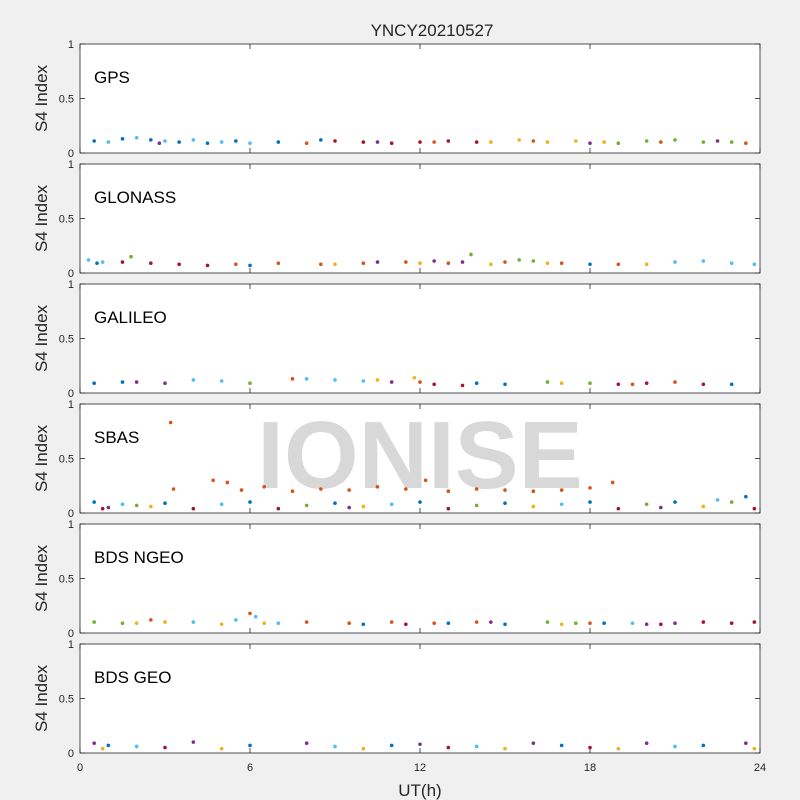  I want to click on panel-label: GALILEO, so click(130, 317).